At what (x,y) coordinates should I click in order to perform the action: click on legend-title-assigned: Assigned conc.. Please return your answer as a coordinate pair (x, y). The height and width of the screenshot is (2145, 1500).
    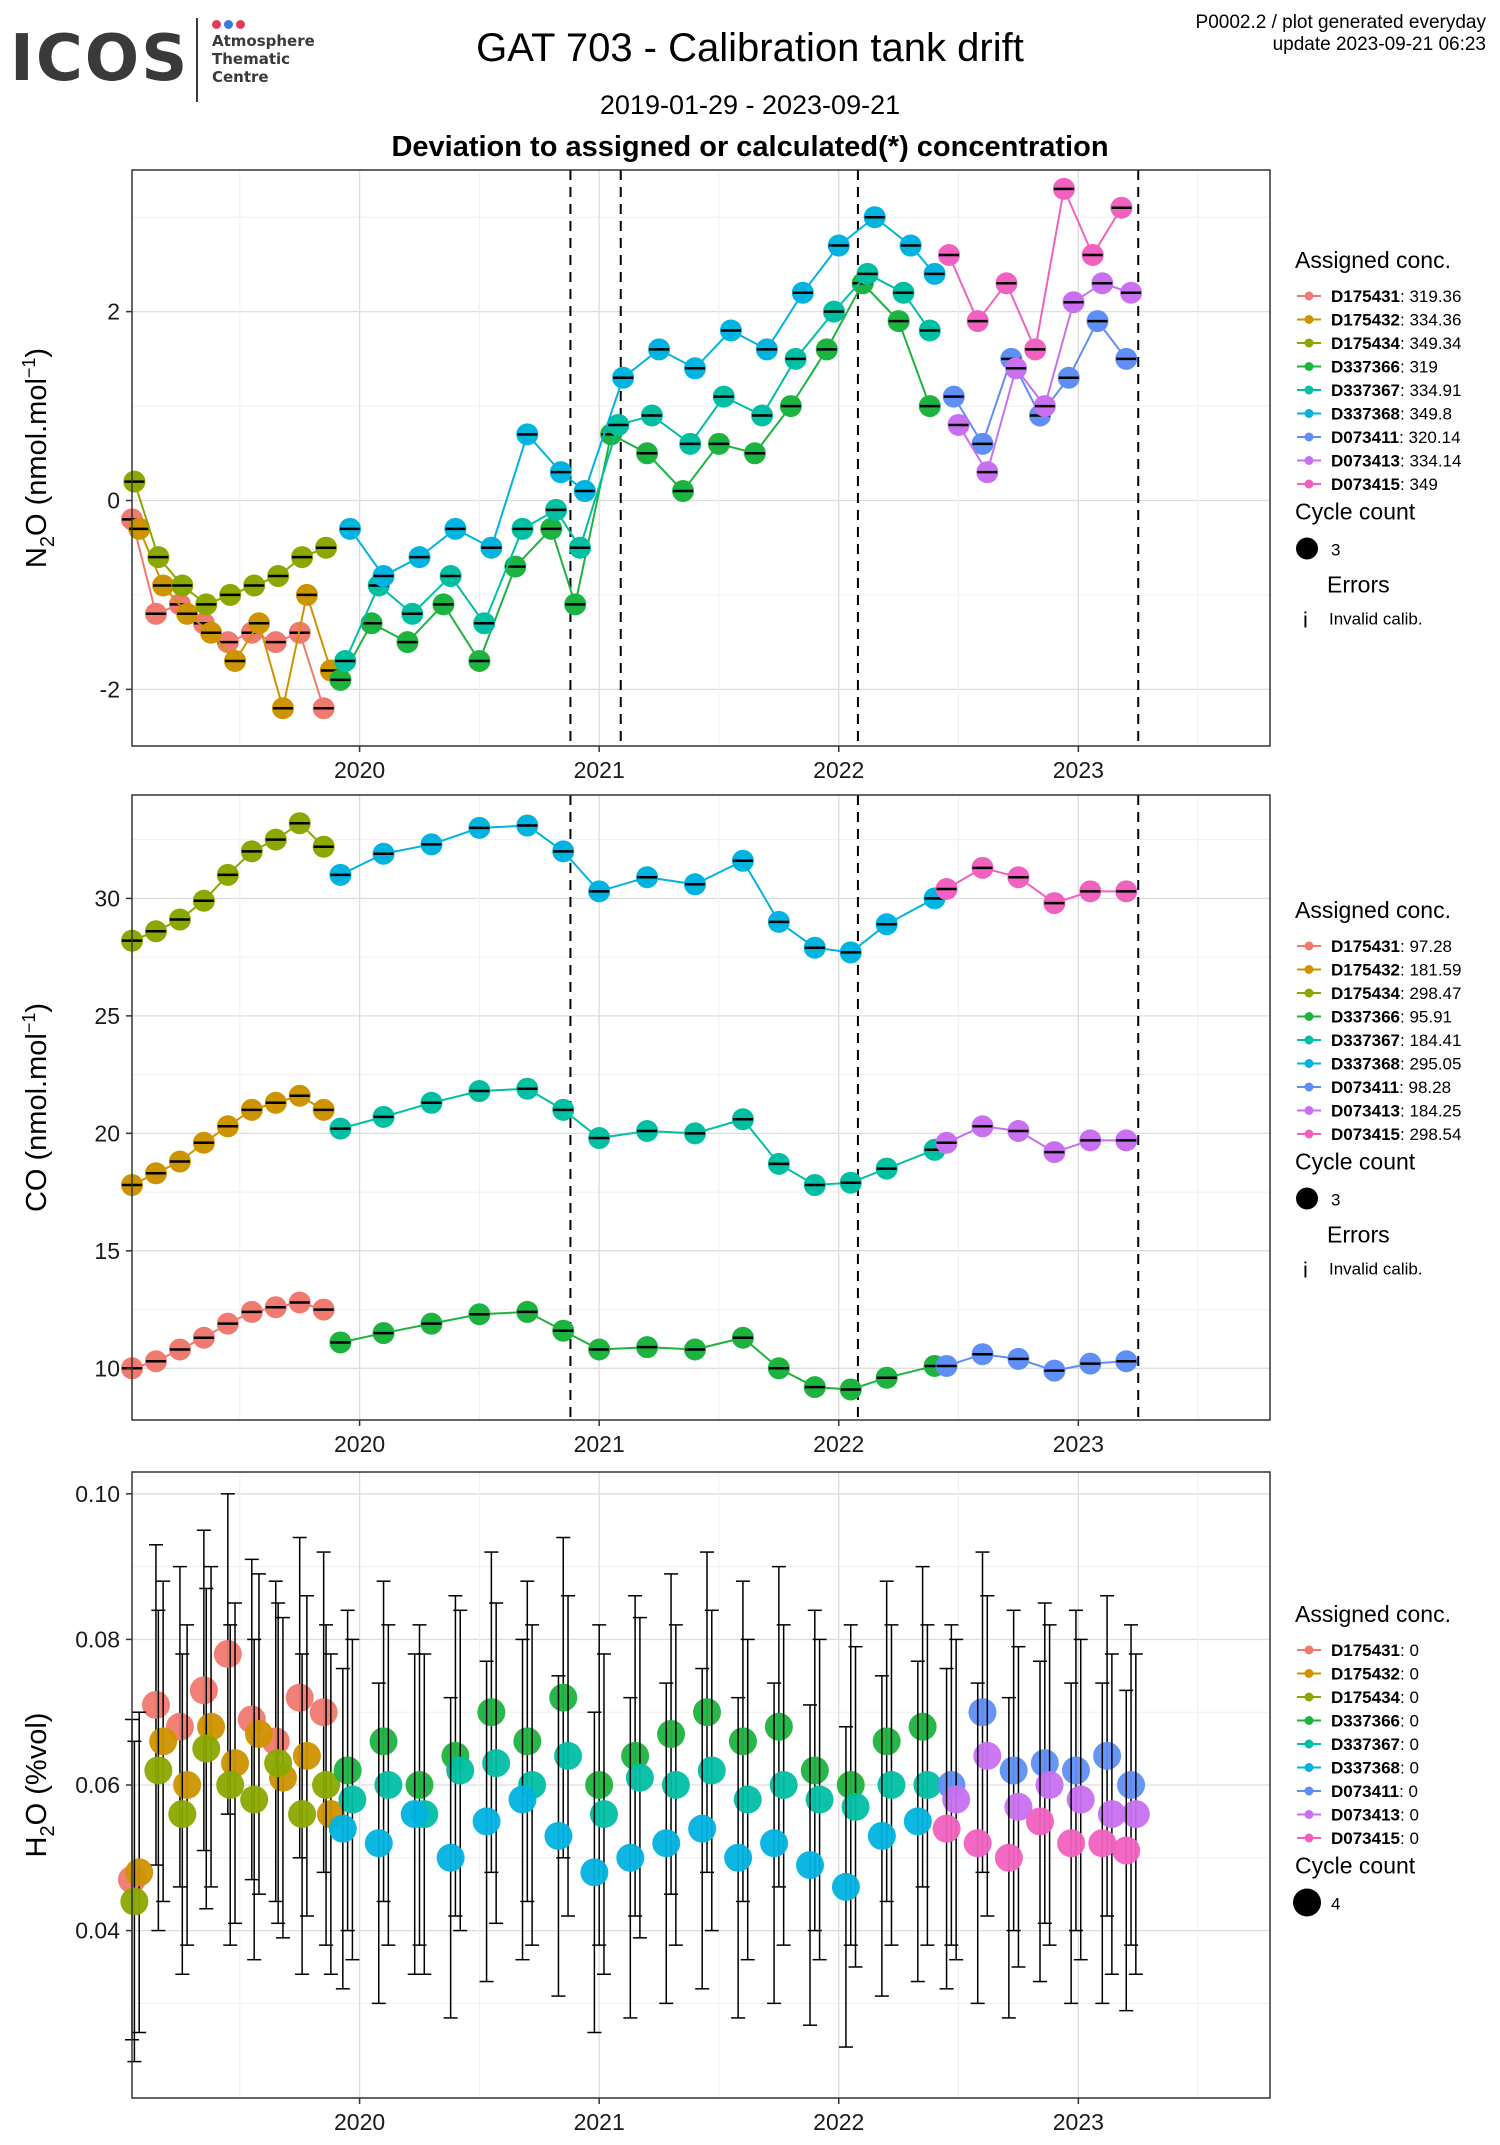
    Looking at the image, I should click on (1373, 1614).